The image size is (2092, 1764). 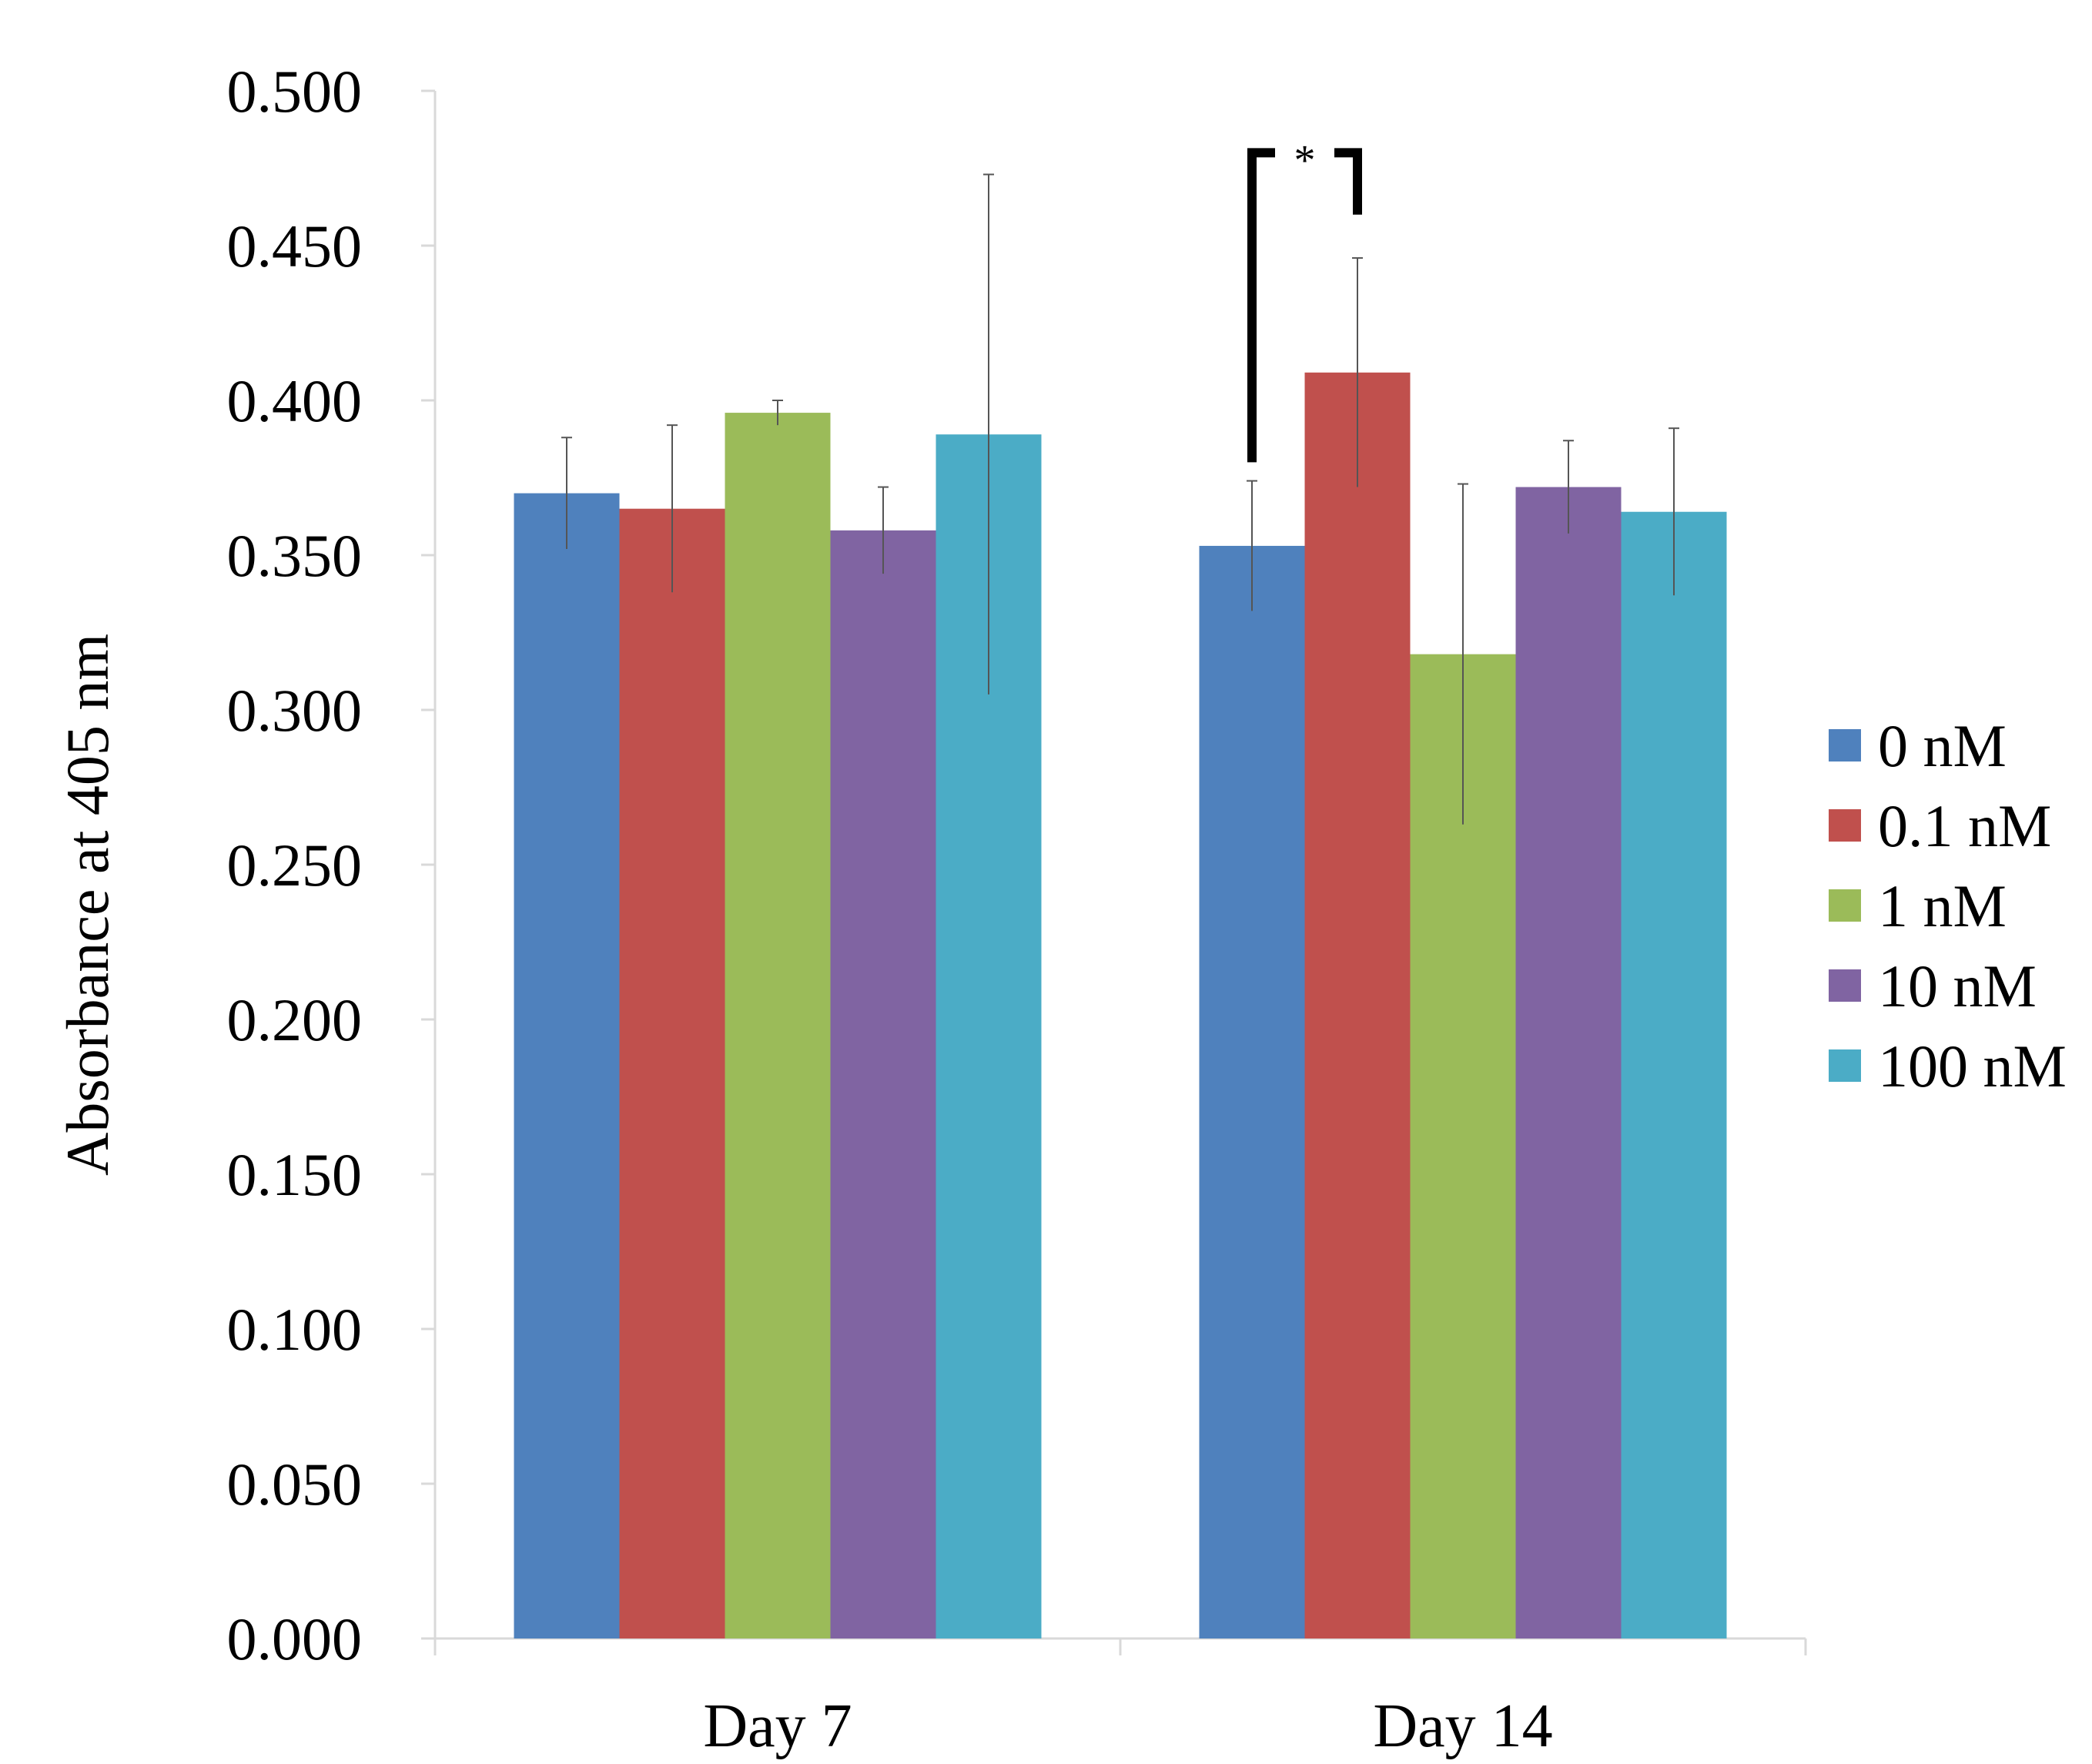 What do you see at coordinates (295, 865) in the screenshot?
I see `y-tick-label: 0.250` at bounding box center [295, 865].